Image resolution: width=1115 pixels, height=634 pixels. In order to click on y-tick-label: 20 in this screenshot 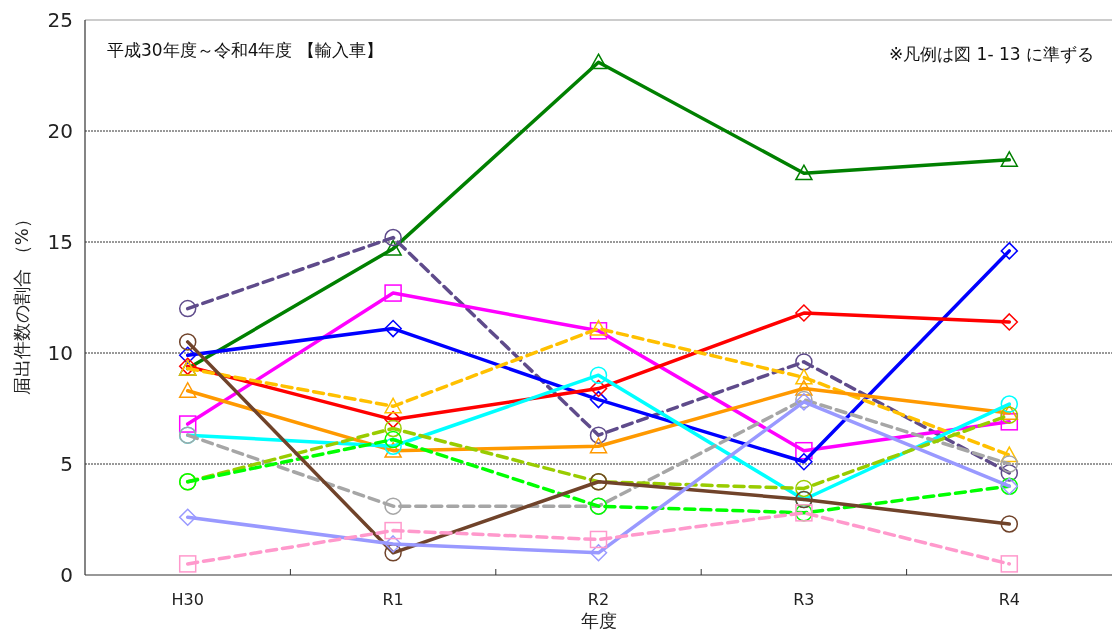, I will do `click(60, 131)`.